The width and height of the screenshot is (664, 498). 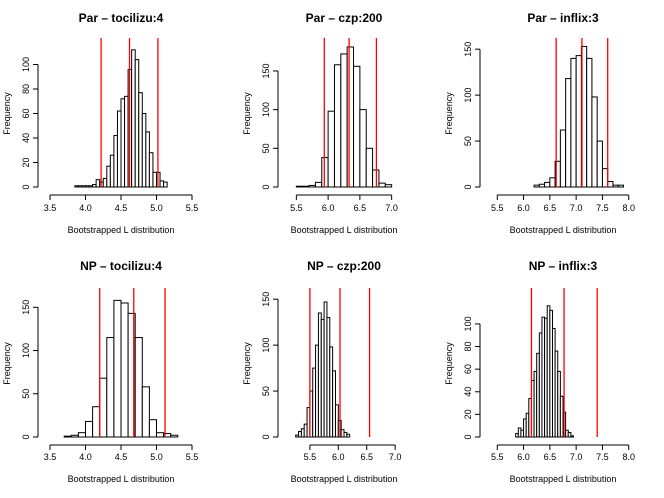 What do you see at coordinates (85, 208) in the screenshot?
I see `x-tick-label: 4.0` at bounding box center [85, 208].